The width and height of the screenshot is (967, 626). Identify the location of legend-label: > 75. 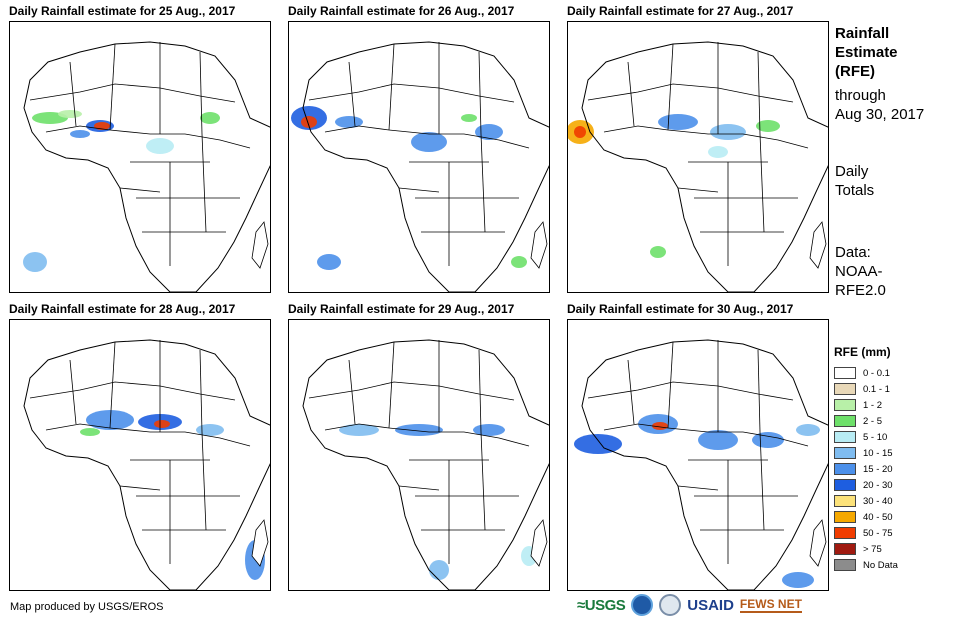
(872, 549).